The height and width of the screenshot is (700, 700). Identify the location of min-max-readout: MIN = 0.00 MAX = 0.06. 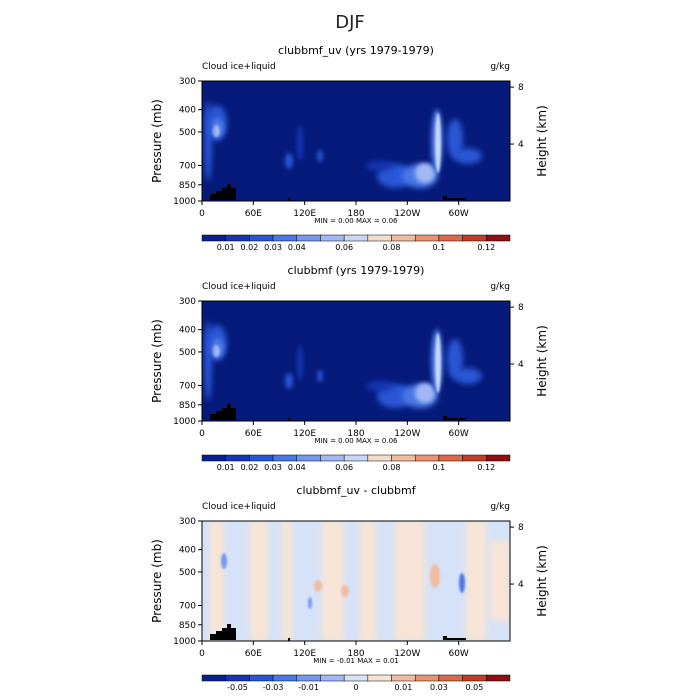
(357, 221).